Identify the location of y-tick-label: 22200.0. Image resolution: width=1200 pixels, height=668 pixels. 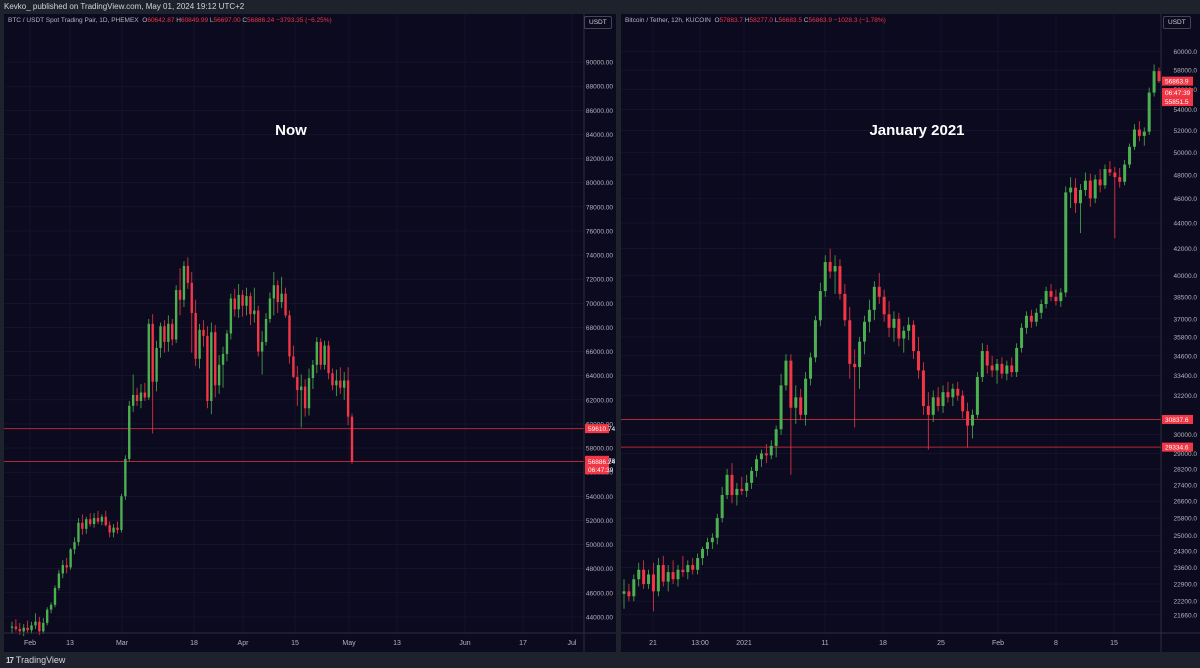
(1186, 602).